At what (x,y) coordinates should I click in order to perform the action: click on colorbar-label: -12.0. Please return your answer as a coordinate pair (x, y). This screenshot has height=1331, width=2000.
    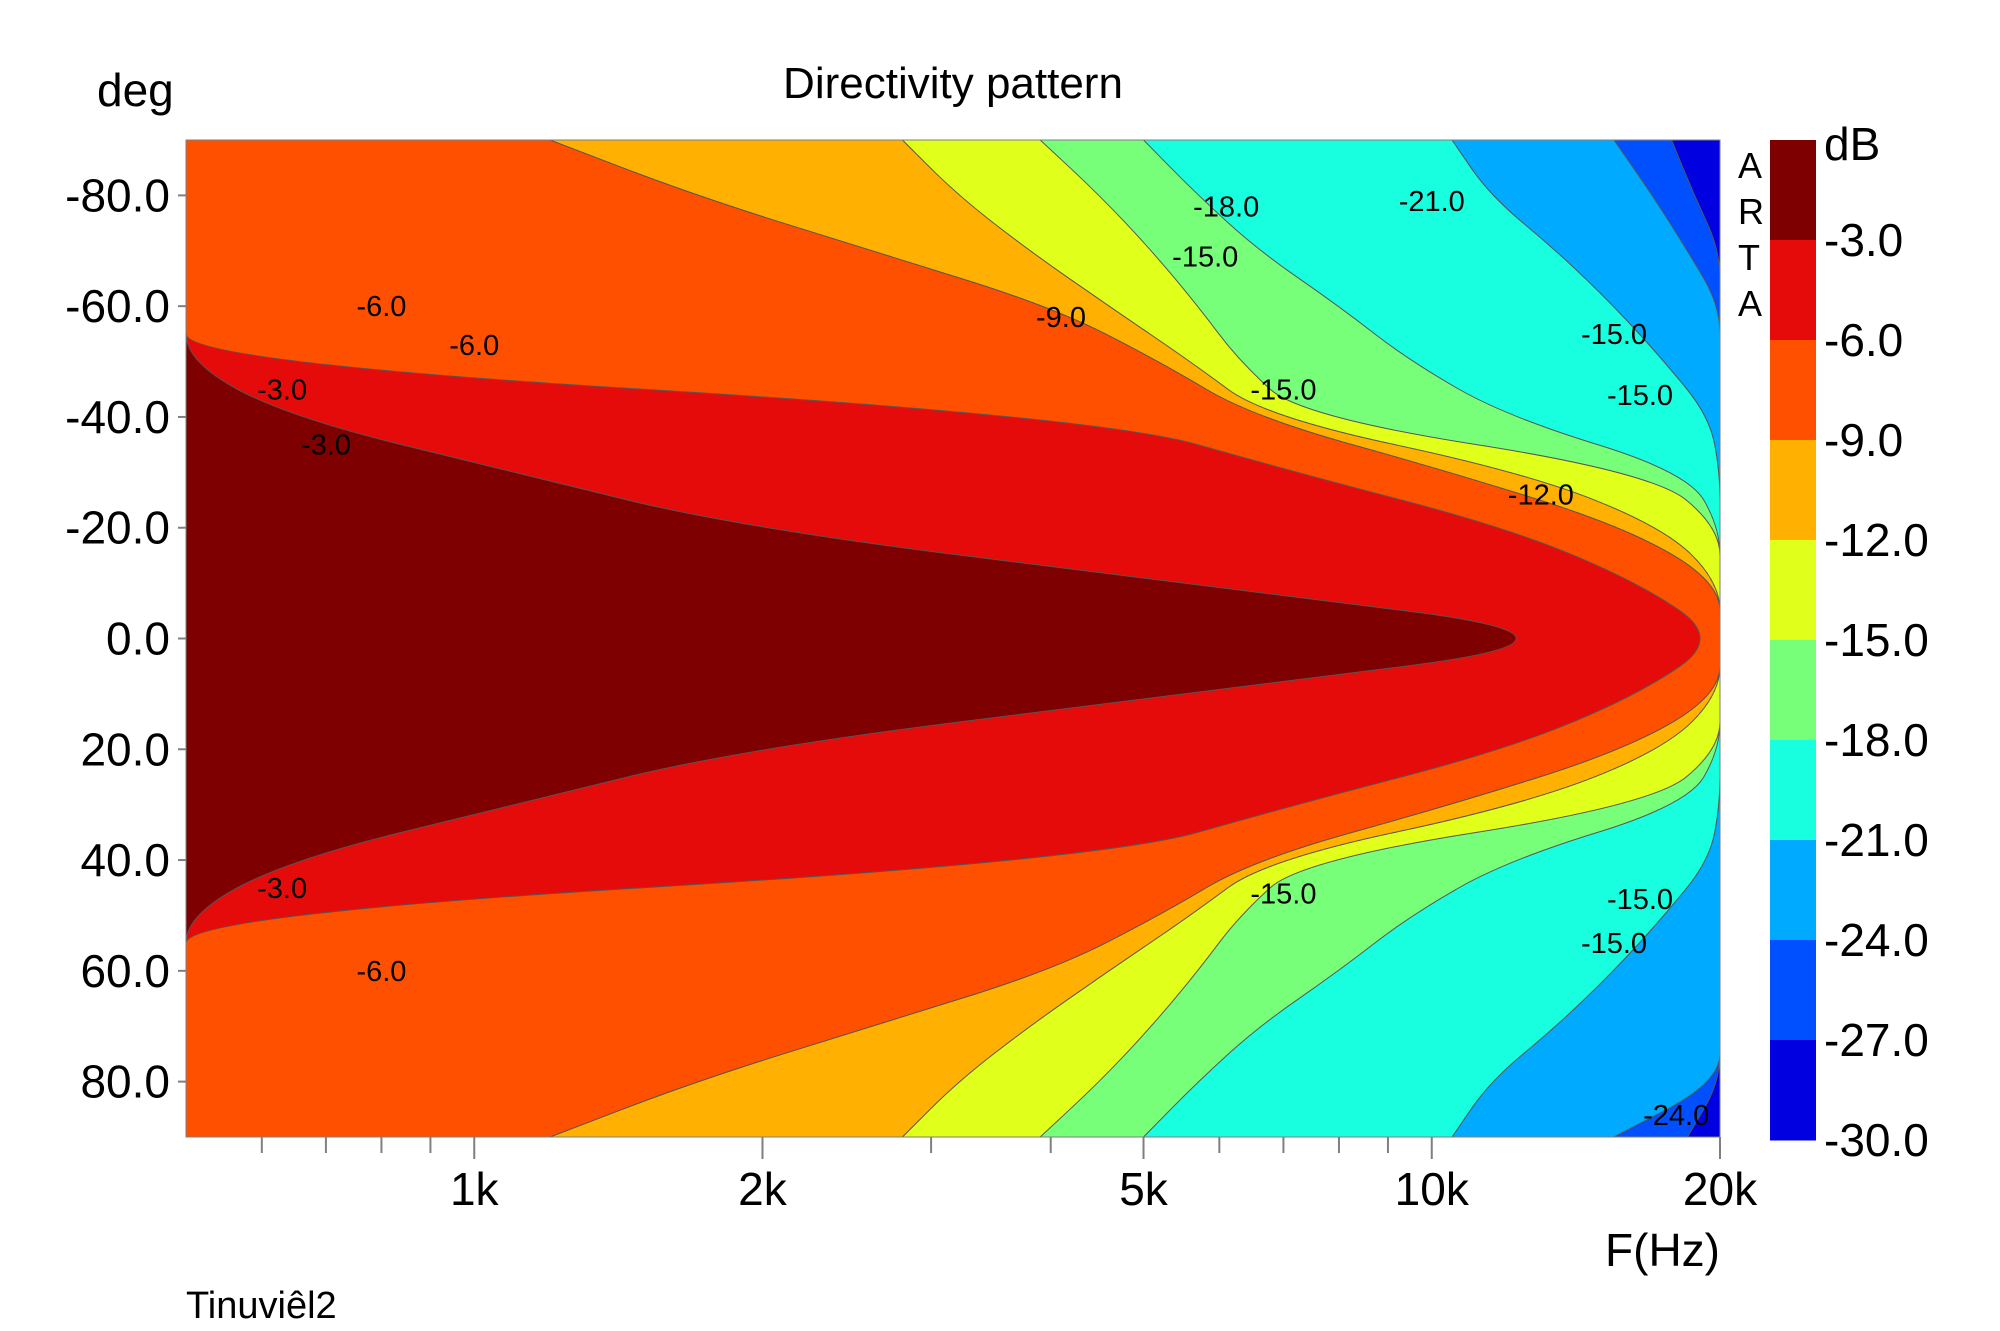
    Looking at the image, I should click on (1876, 540).